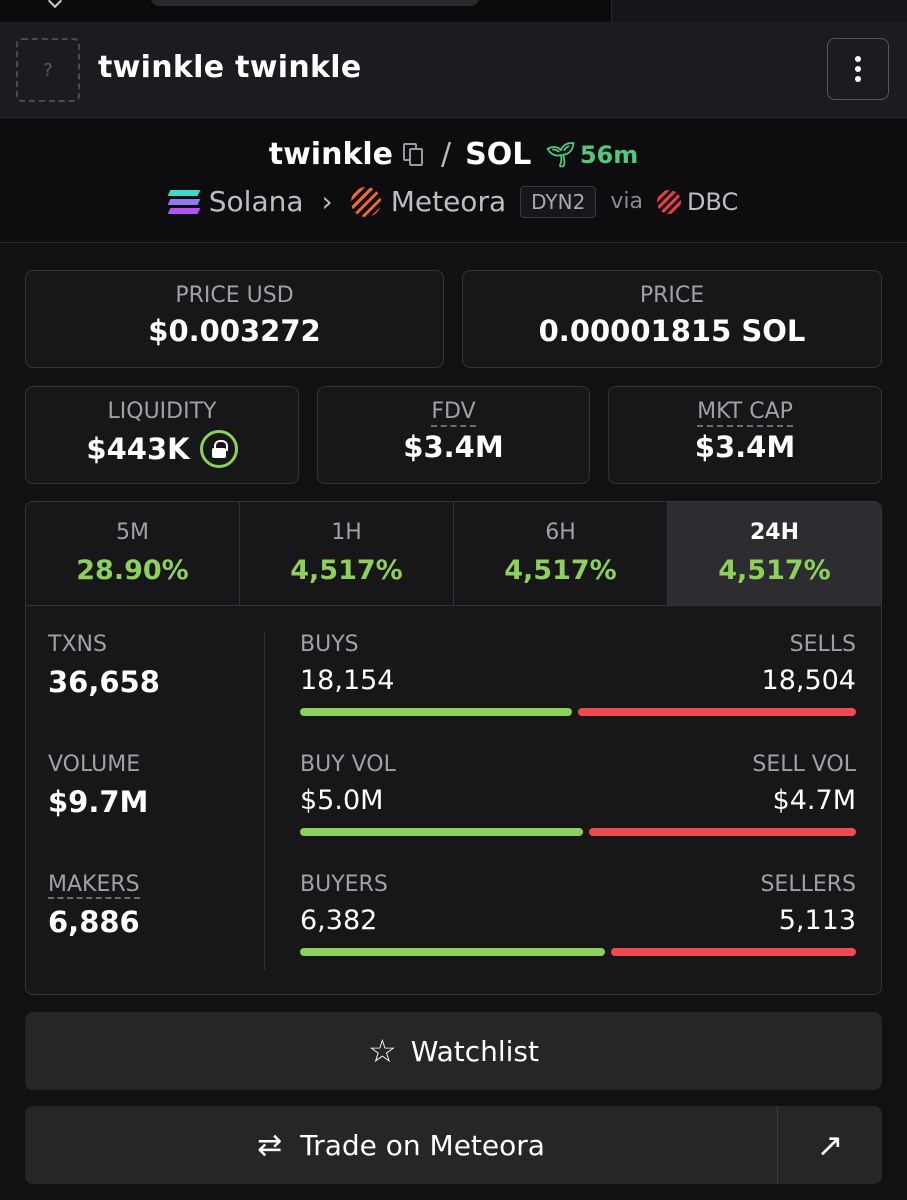  What do you see at coordinates (365, 201) in the screenshot?
I see `meteora-icon` at bounding box center [365, 201].